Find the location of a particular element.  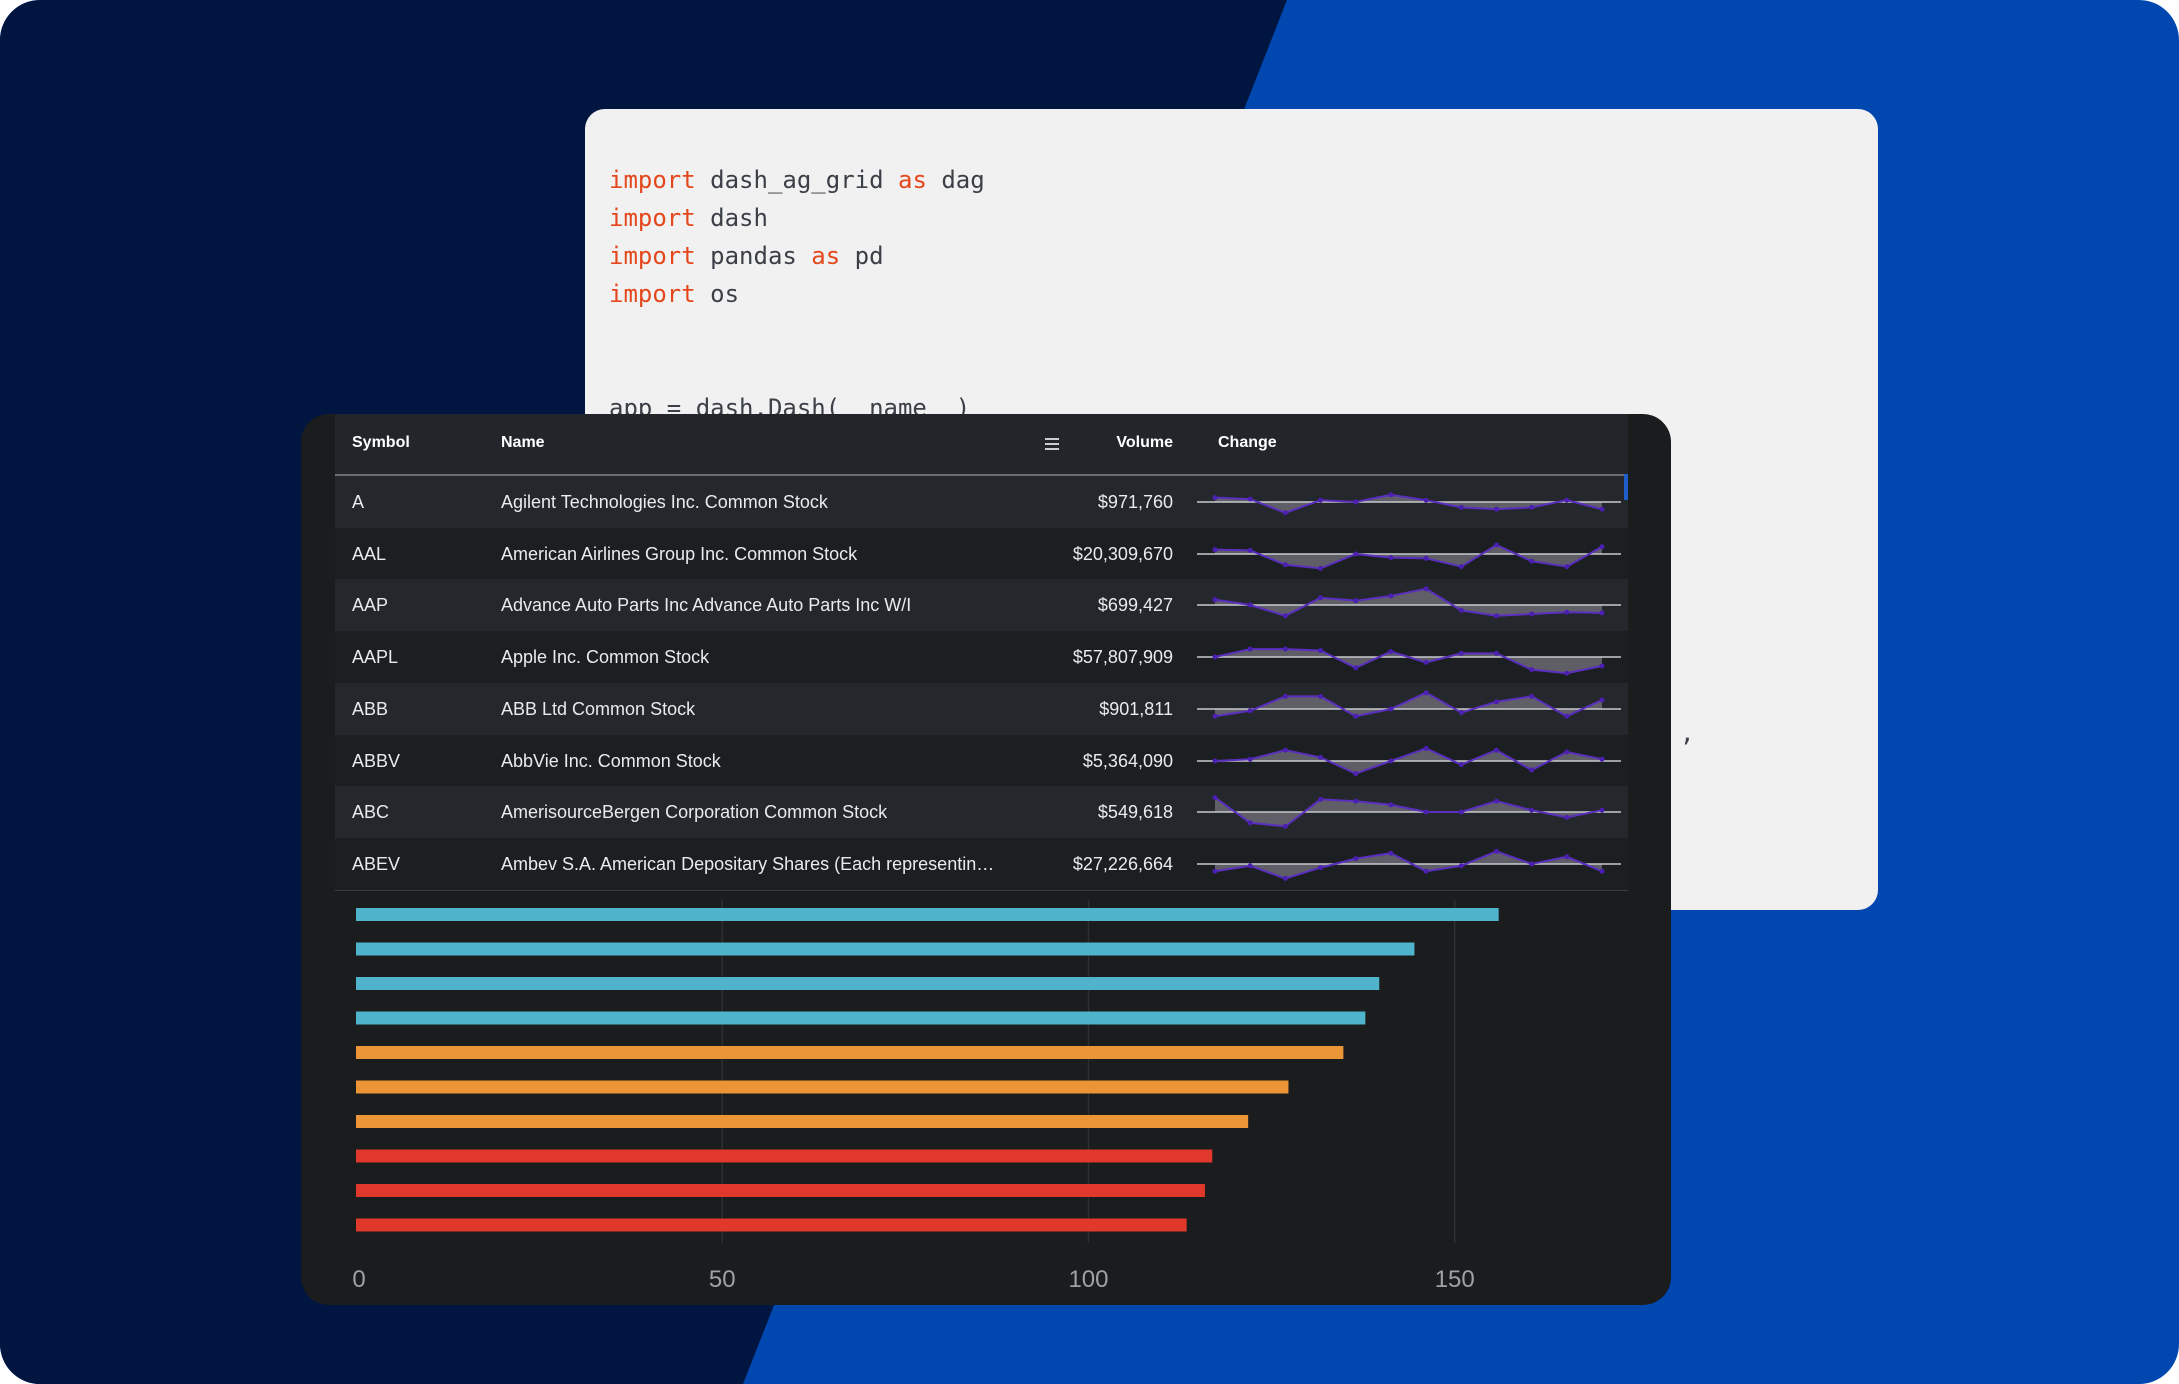

sparkline-area is located at coordinates (1408, 865).